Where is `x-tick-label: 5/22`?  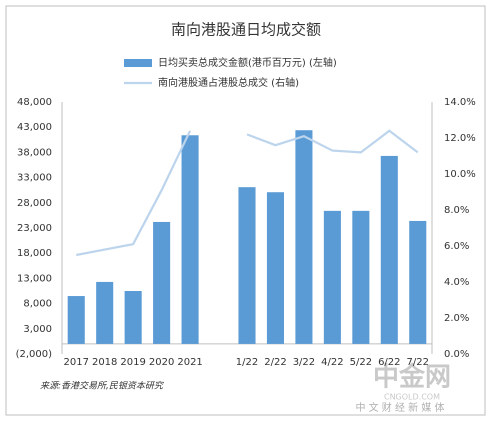
x-tick-label: 5/22 is located at coordinates (361, 362).